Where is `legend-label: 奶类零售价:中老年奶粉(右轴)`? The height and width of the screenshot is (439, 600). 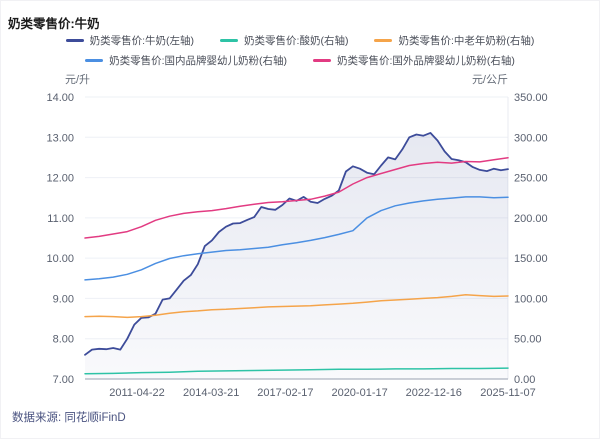 legend-label: 奶类零售价:中老年奶粉(右轴) is located at coordinates (466, 41).